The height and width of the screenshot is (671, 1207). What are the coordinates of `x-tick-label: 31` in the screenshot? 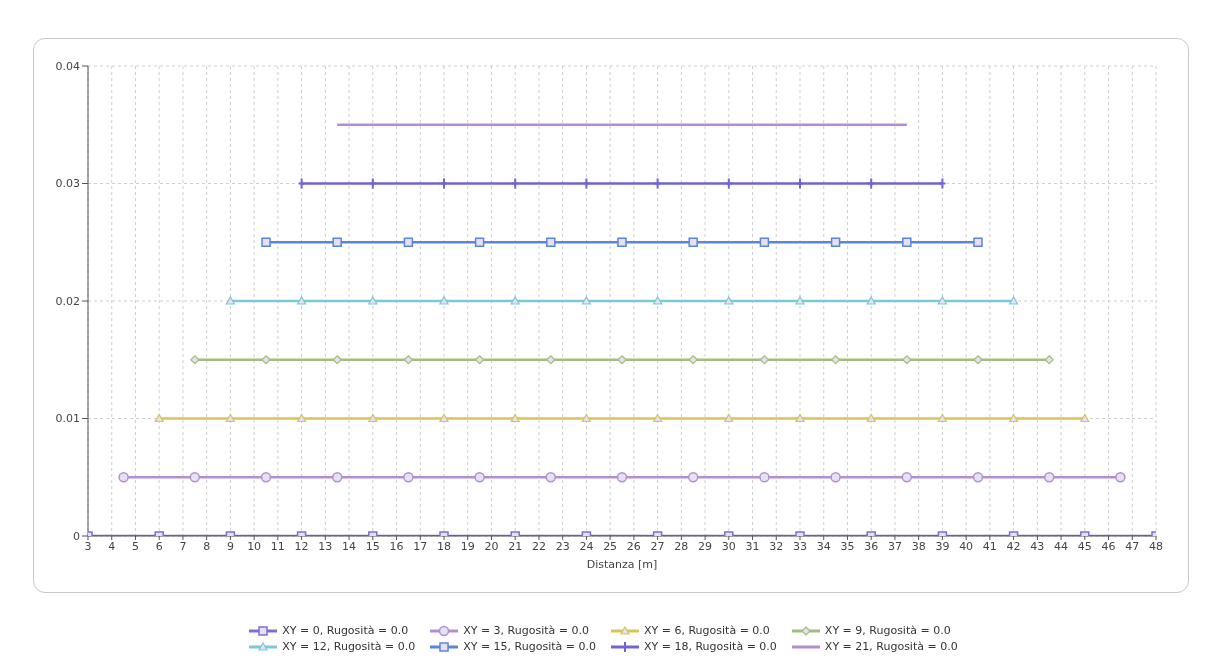 It's located at (752, 546).